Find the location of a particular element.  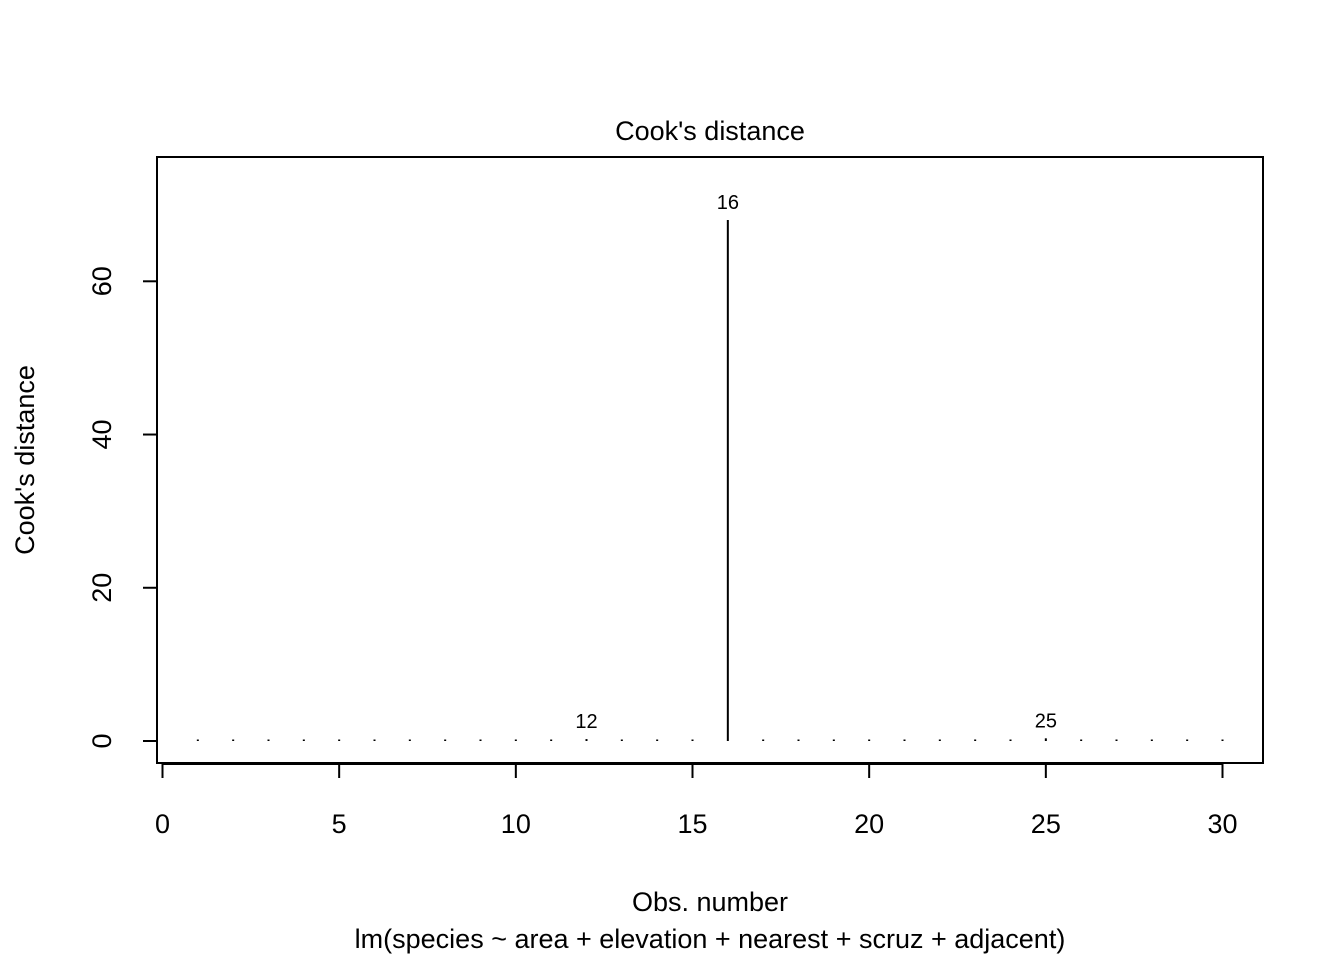

x-tick-label: 5 is located at coordinates (339, 824).